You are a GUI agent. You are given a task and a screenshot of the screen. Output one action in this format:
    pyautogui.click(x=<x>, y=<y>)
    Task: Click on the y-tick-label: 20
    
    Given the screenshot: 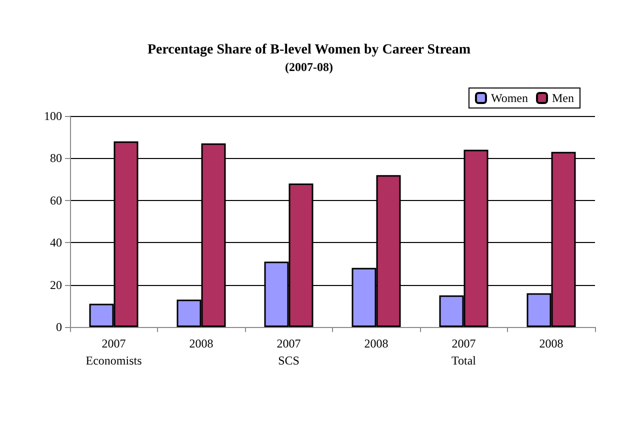 What is the action you would take?
    pyautogui.click(x=56, y=285)
    